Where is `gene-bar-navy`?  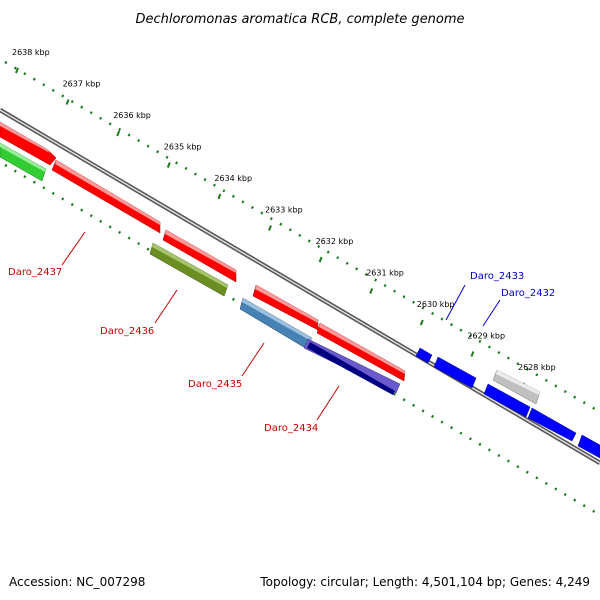
gene-bar-navy is located at coordinates (351, 368).